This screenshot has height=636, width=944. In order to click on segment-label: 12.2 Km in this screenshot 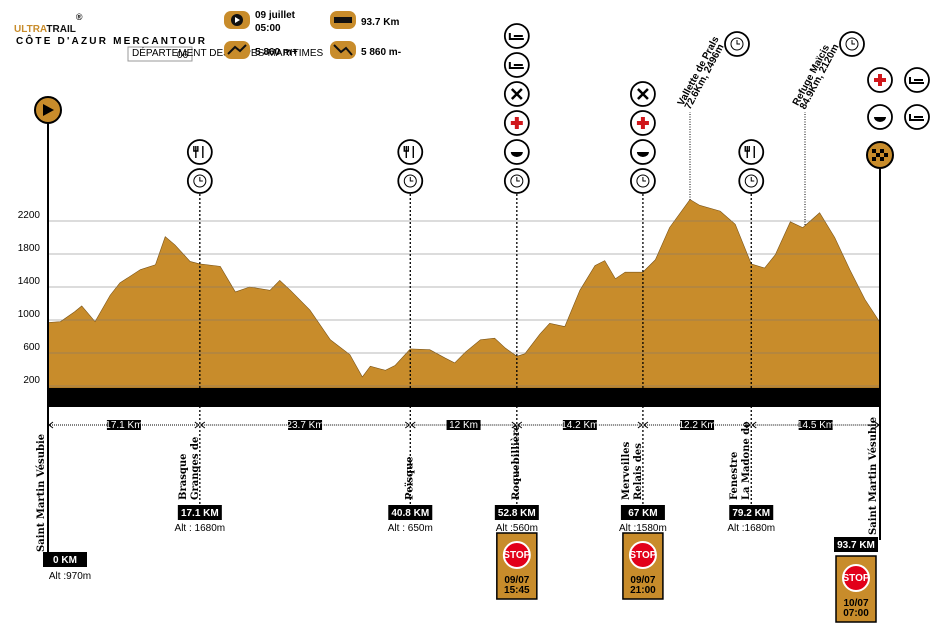, I will do `click(696, 425)`.